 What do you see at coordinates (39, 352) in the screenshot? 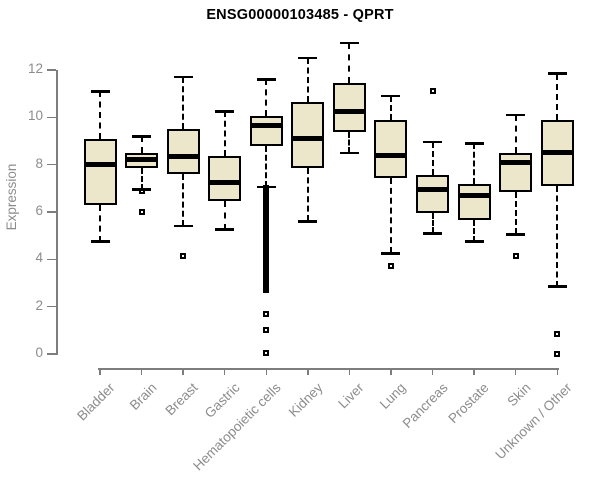
I see `y-axis-tick-label: 0` at bounding box center [39, 352].